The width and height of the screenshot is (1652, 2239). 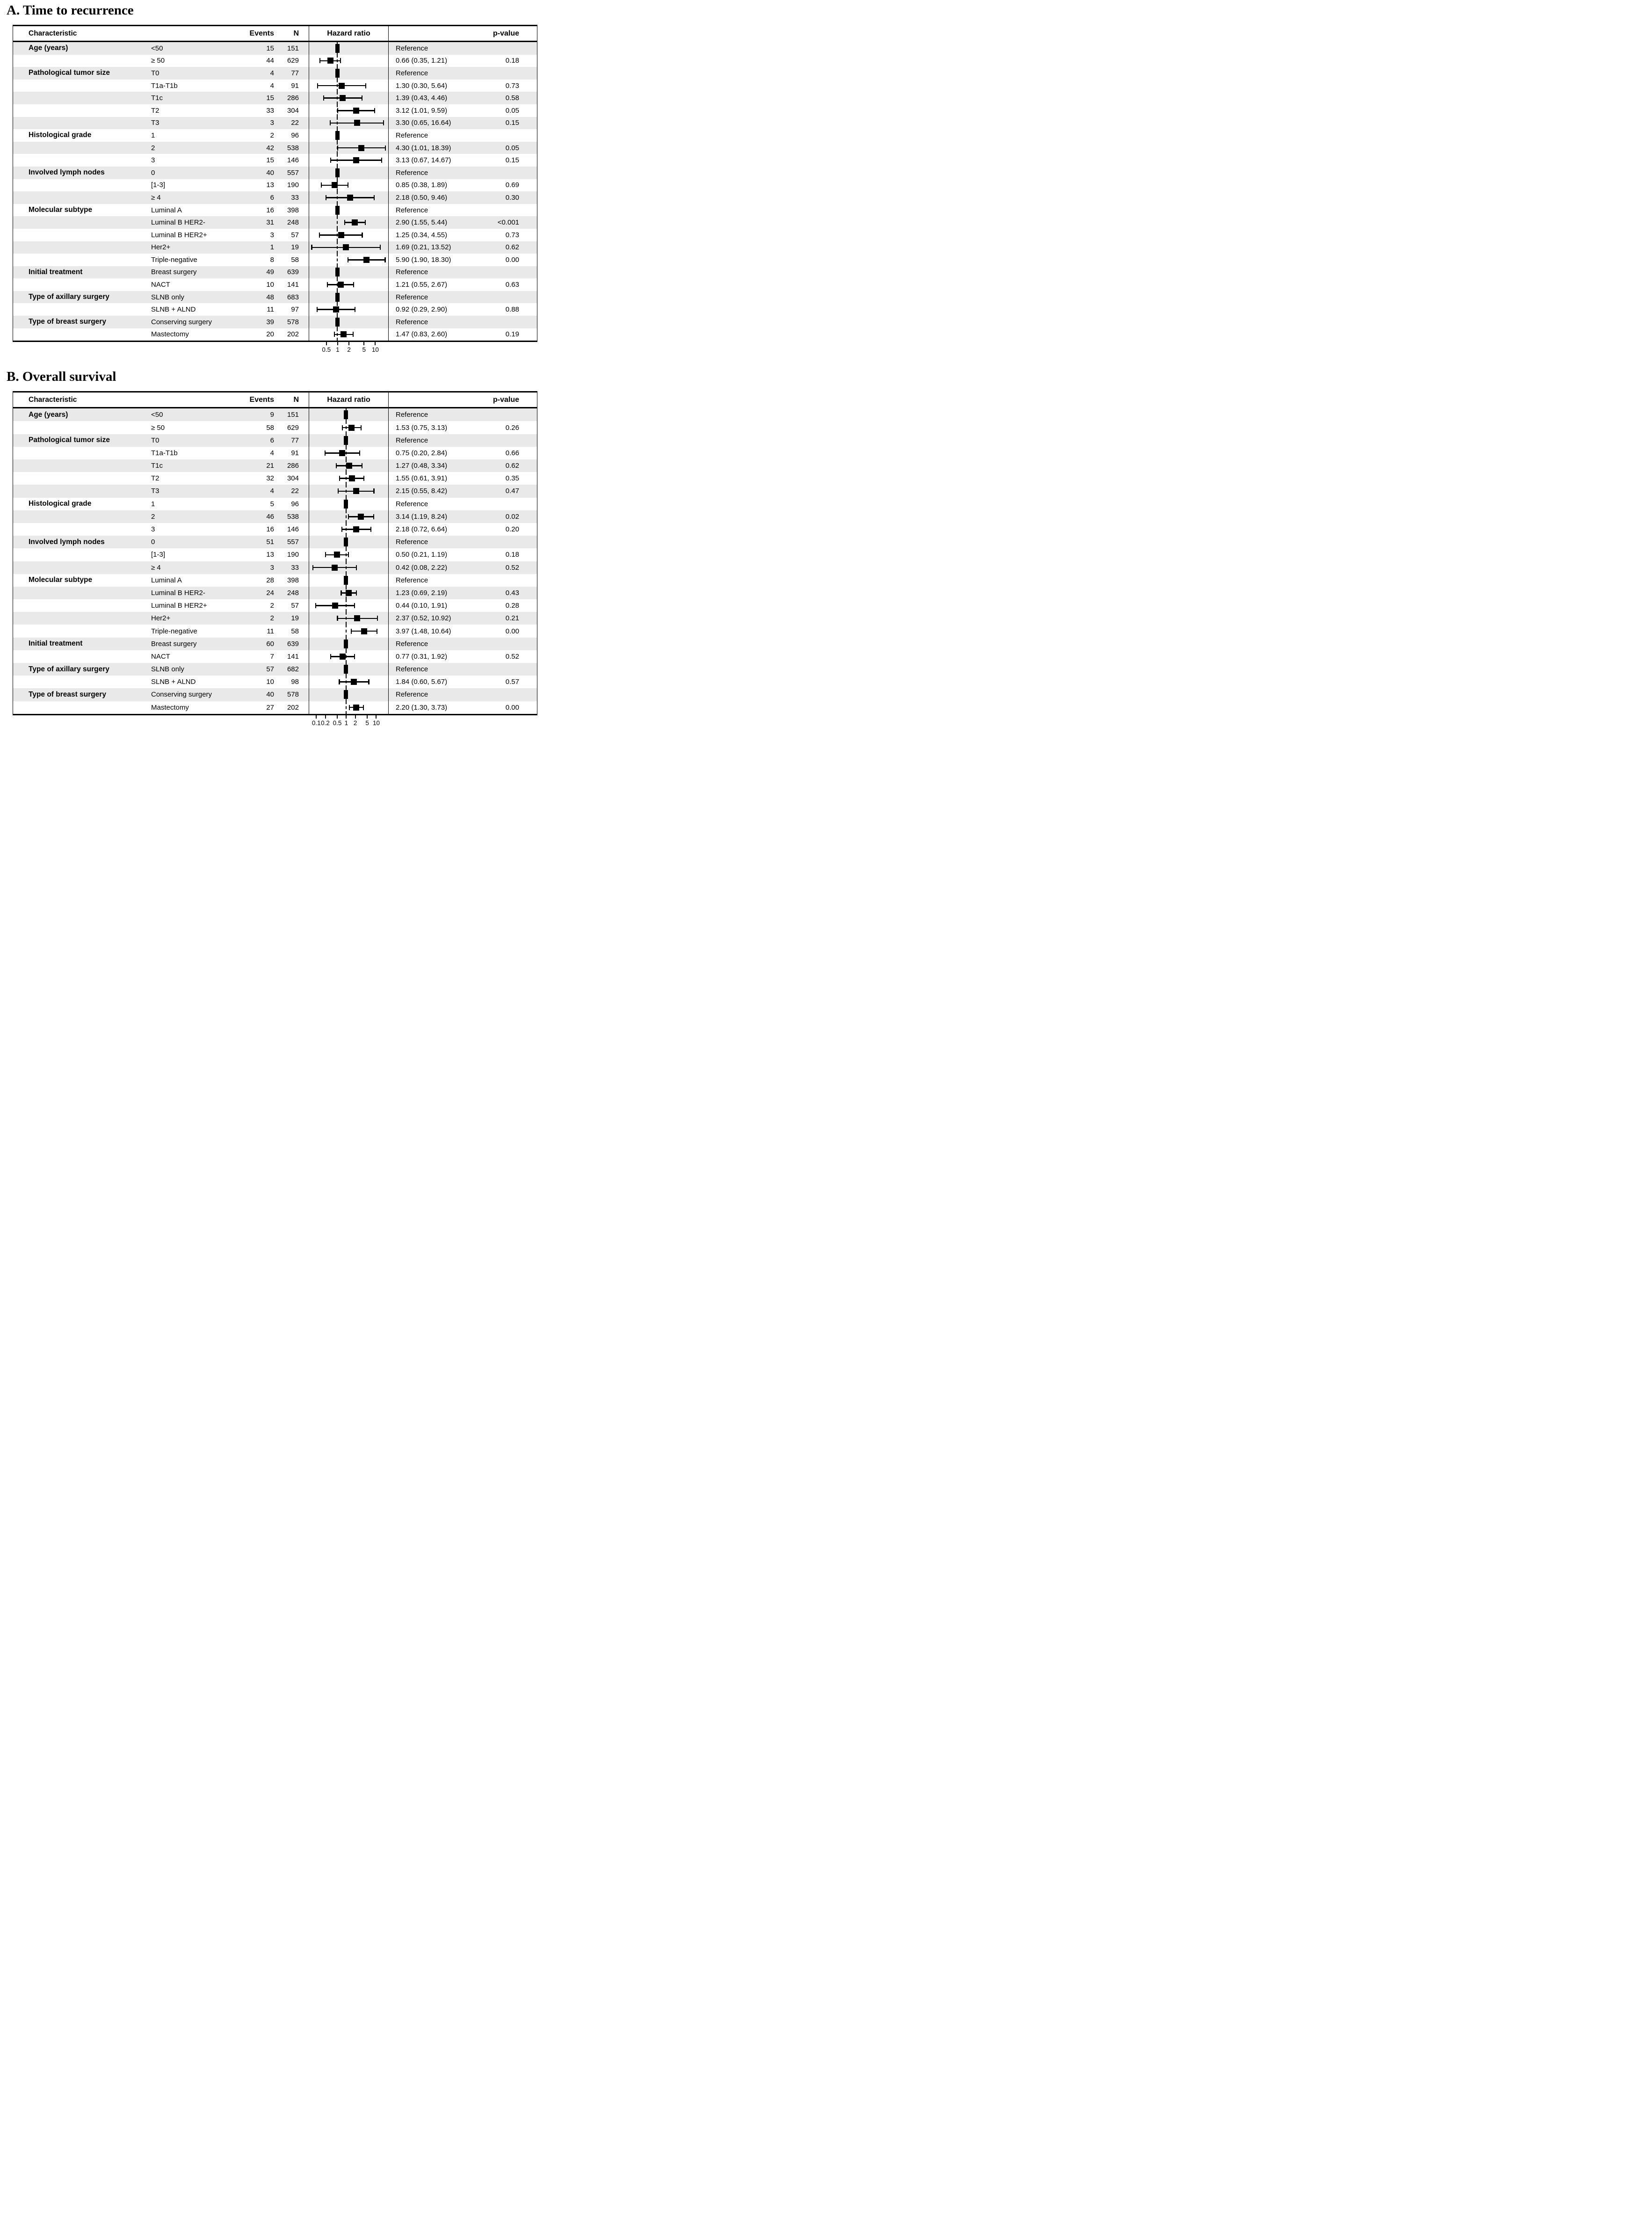 I want to click on table-row: Mastectomy 27 202 2.20 (1.30, 3.73) 0.00, so click(x=275, y=707).